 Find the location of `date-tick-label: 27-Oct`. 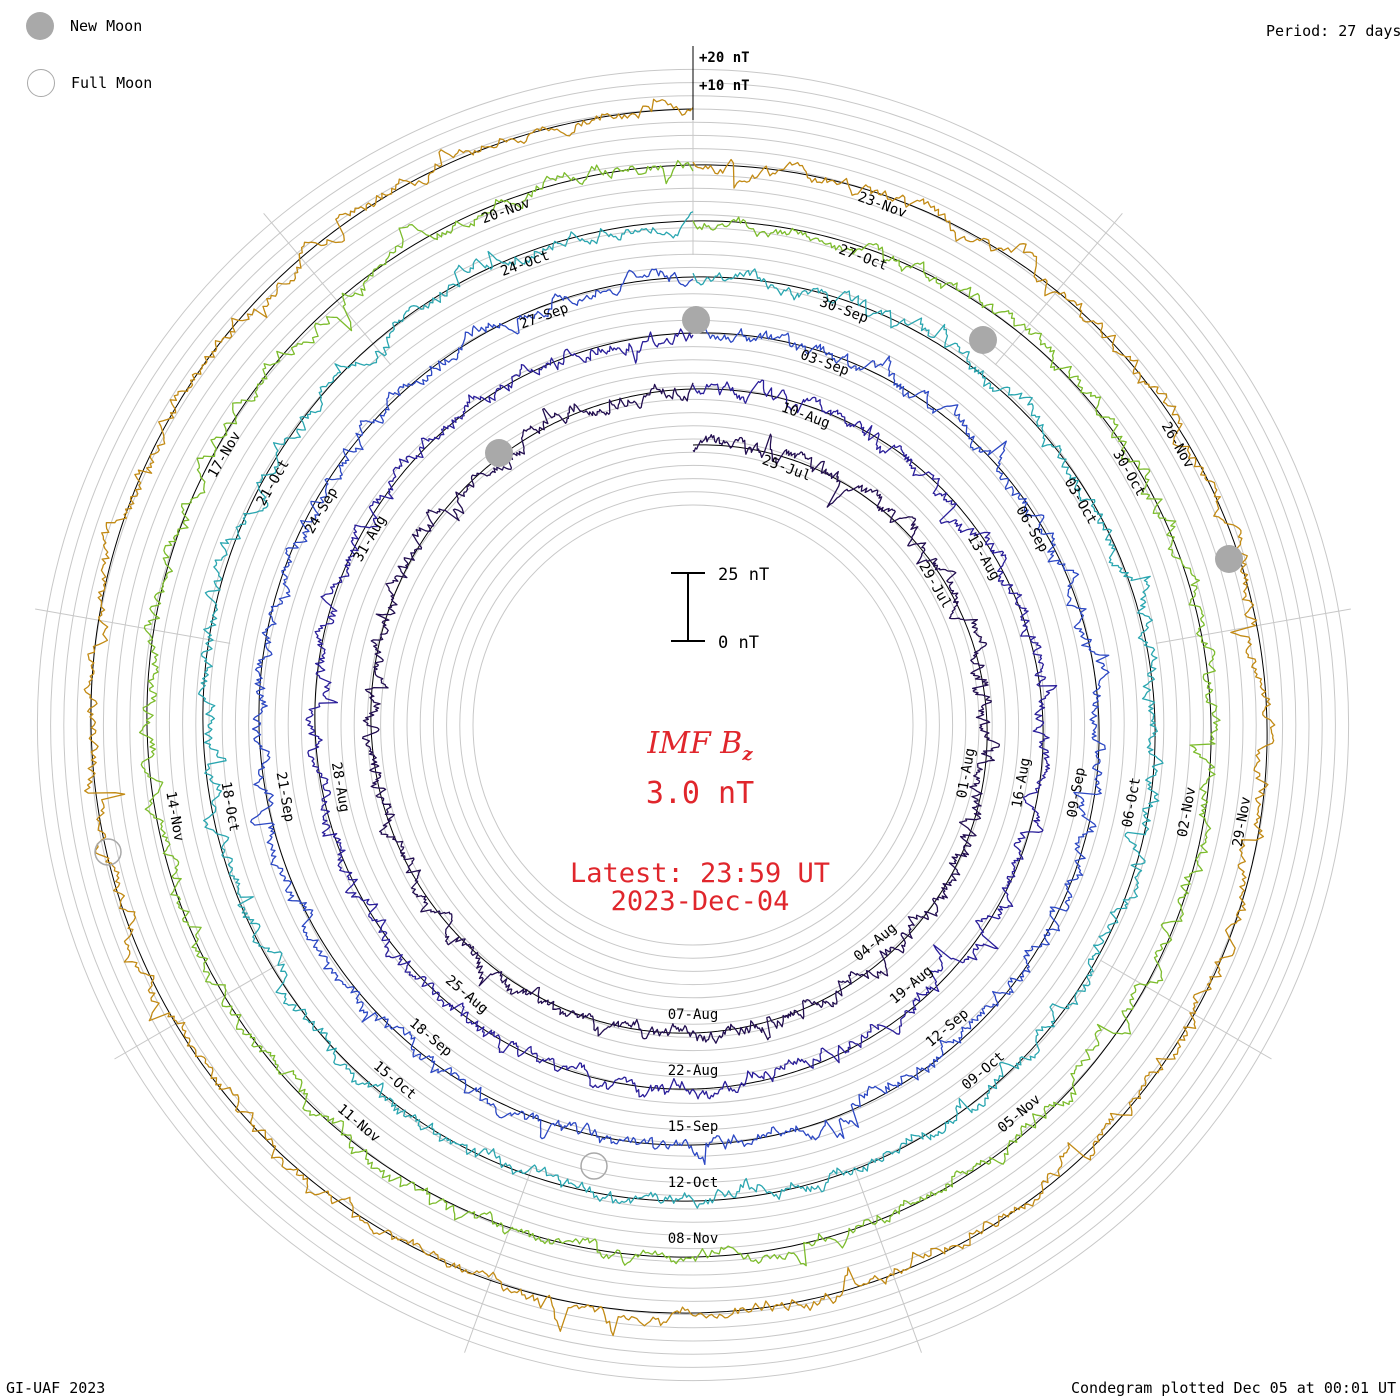

date-tick-label: 27-Oct is located at coordinates (863, 258).